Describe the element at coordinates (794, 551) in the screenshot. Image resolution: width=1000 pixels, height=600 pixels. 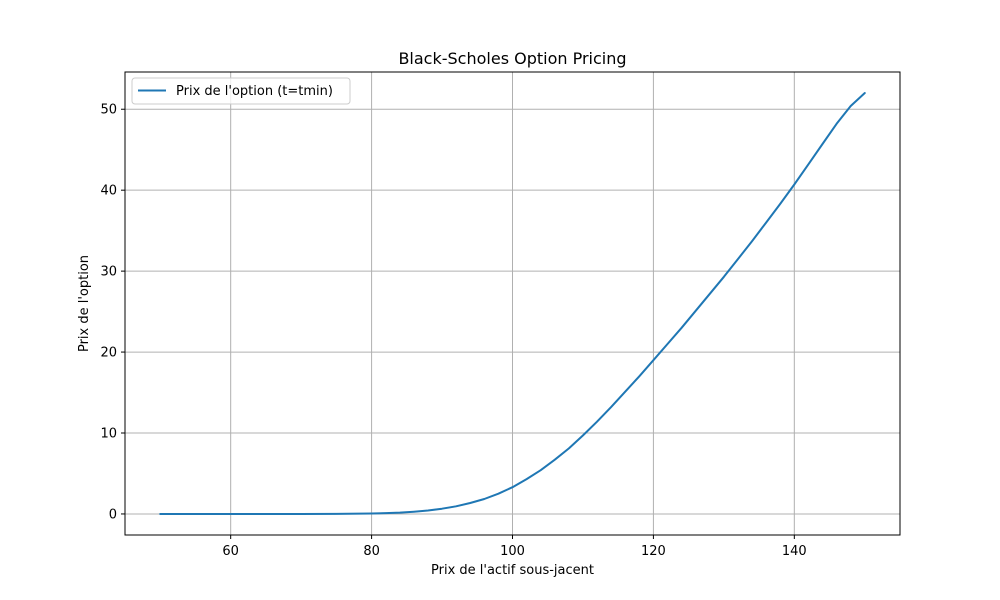
I see `x-tick-label: 140` at that location.